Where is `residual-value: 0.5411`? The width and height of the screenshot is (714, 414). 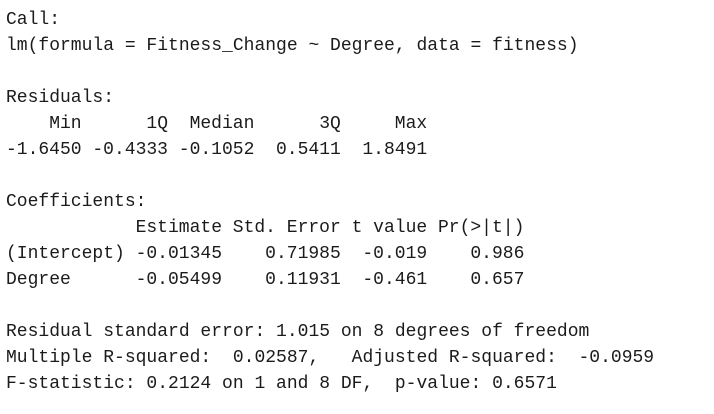 residual-value: 0.5411 is located at coordinates (308, 150).